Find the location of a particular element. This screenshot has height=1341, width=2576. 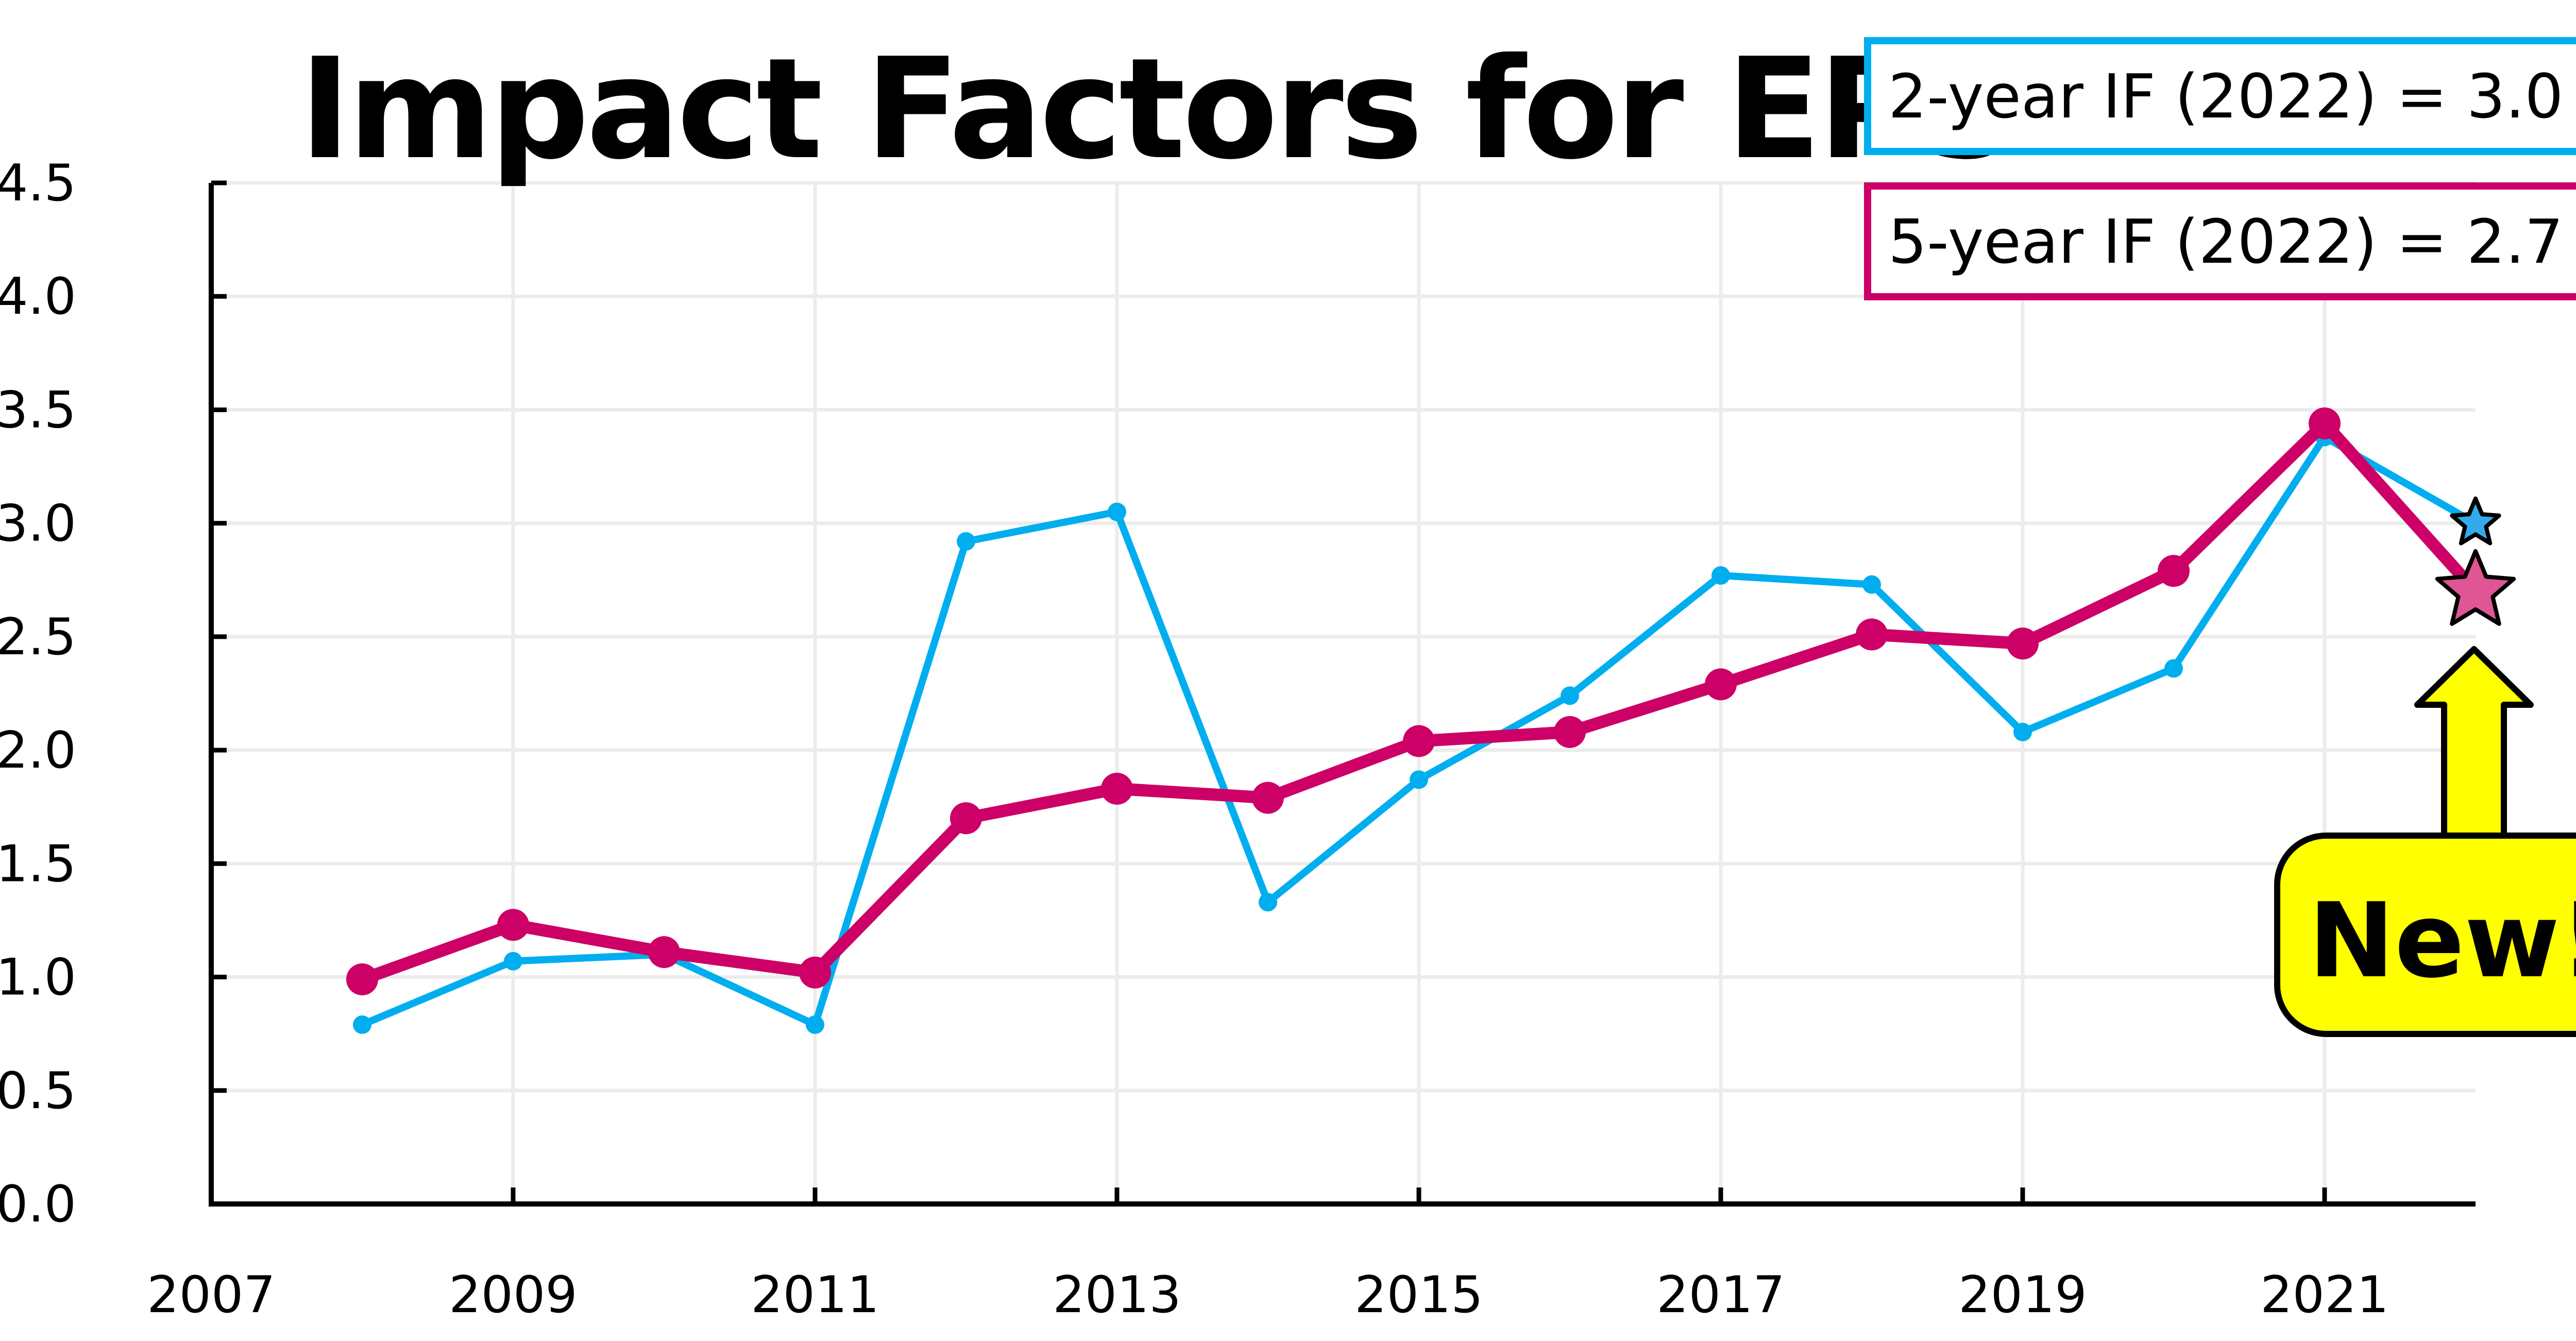

legend-box-two-year is located at coordinates (2220, 96).